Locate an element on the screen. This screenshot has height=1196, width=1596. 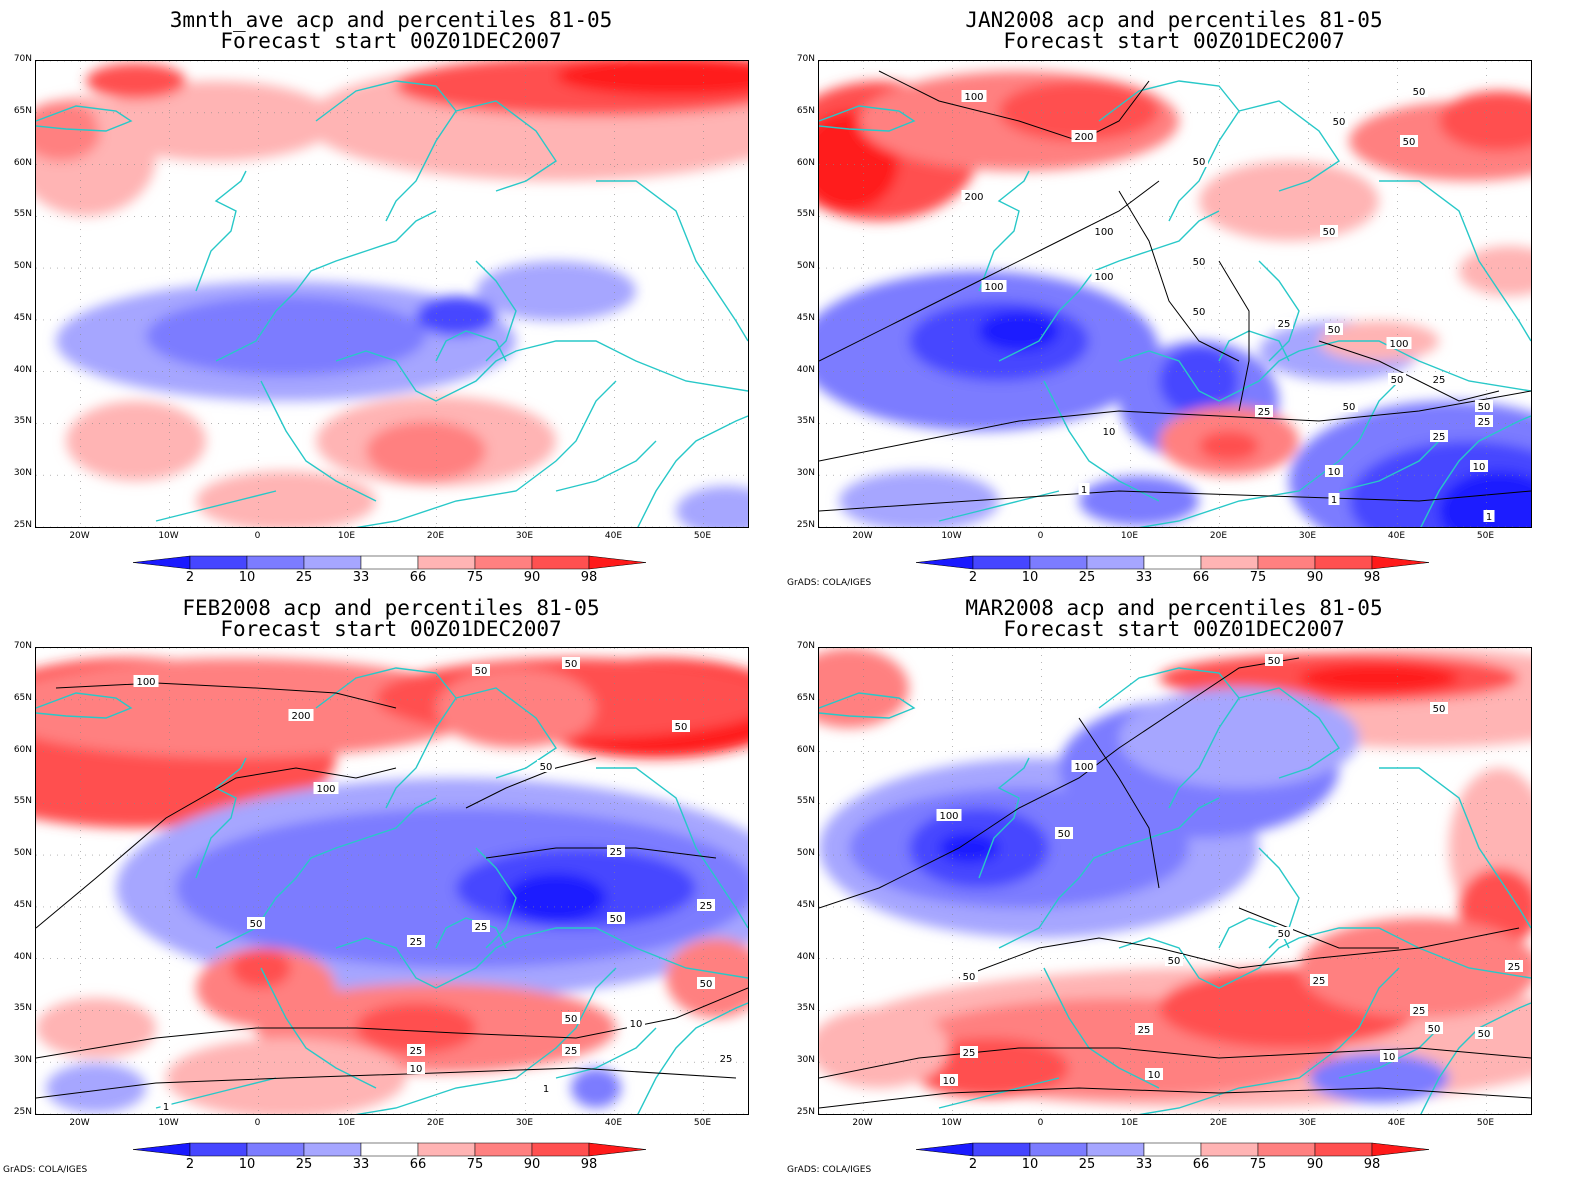
lon-tick-label: 0 is located at coordinates (257, 1123).